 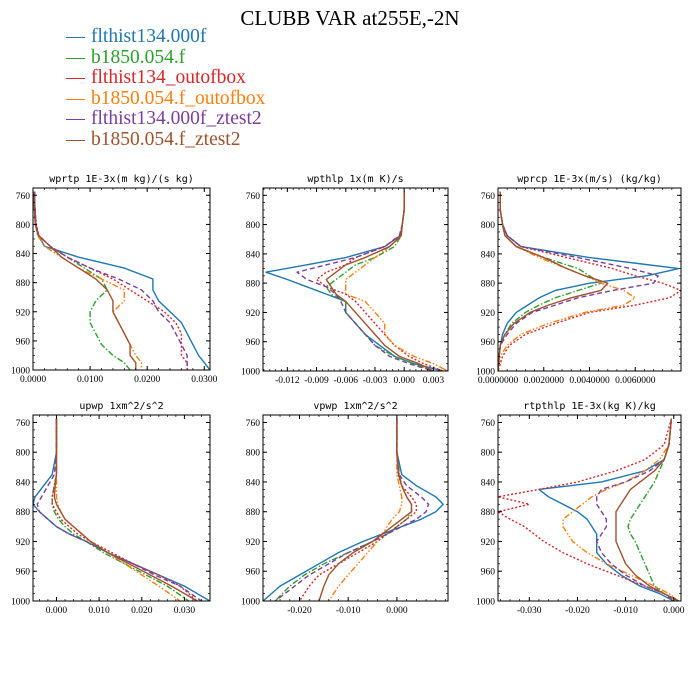 I want to click on page-title: CLUBB VAR at255E,-2N, so click(x=350, y=18).